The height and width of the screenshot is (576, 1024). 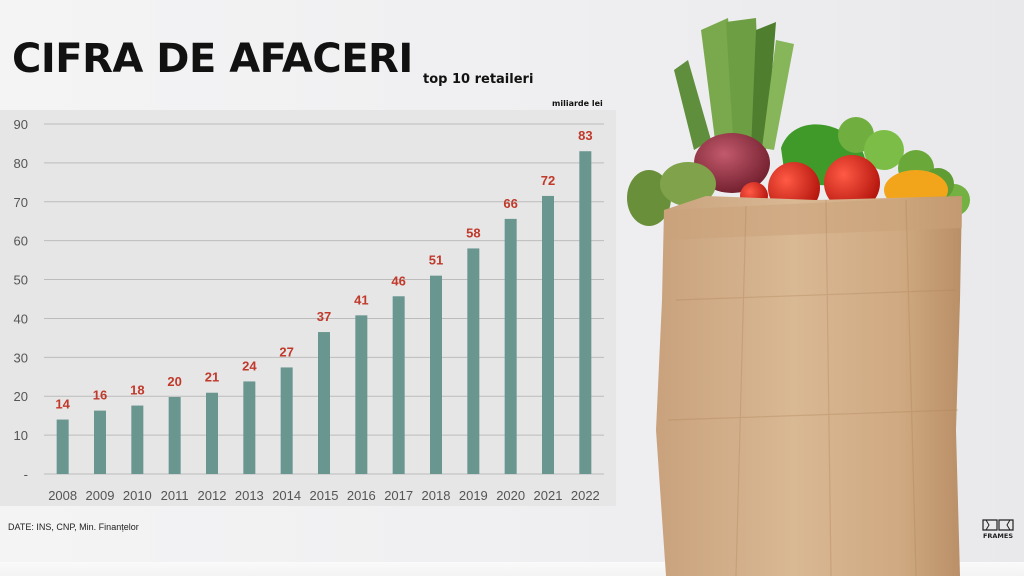 What do you see at coordinates (21, 318) in the screenshot?
I see `y-tick-label: 40` at bounding box center [21, 318].